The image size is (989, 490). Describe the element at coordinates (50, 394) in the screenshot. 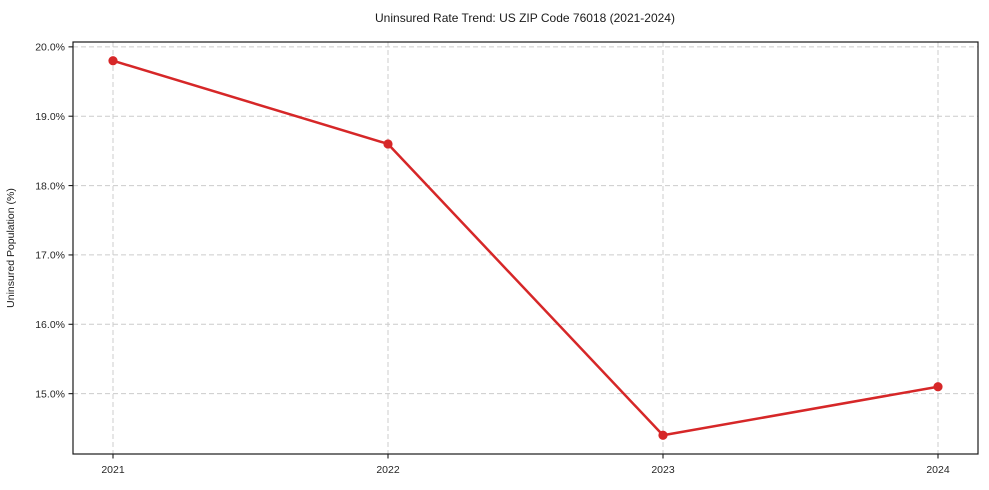

I see `y-tick-label: 15.0%` at that location.